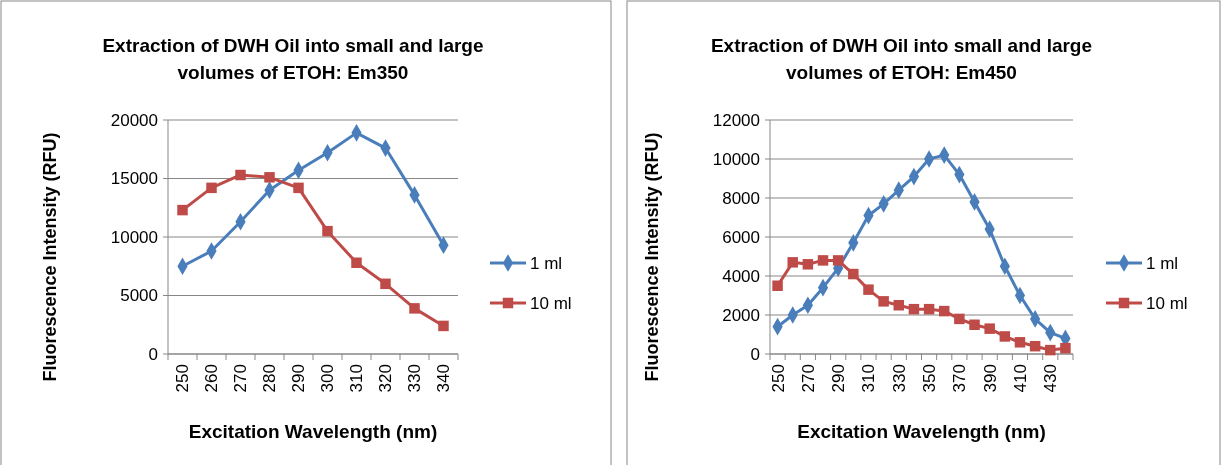 Image resolution: width=1221 pixels, height=465 pixels. Describe the element at coordinates (741, 276) in the screenshot. I see `y-tick-label: 4000` at that location.